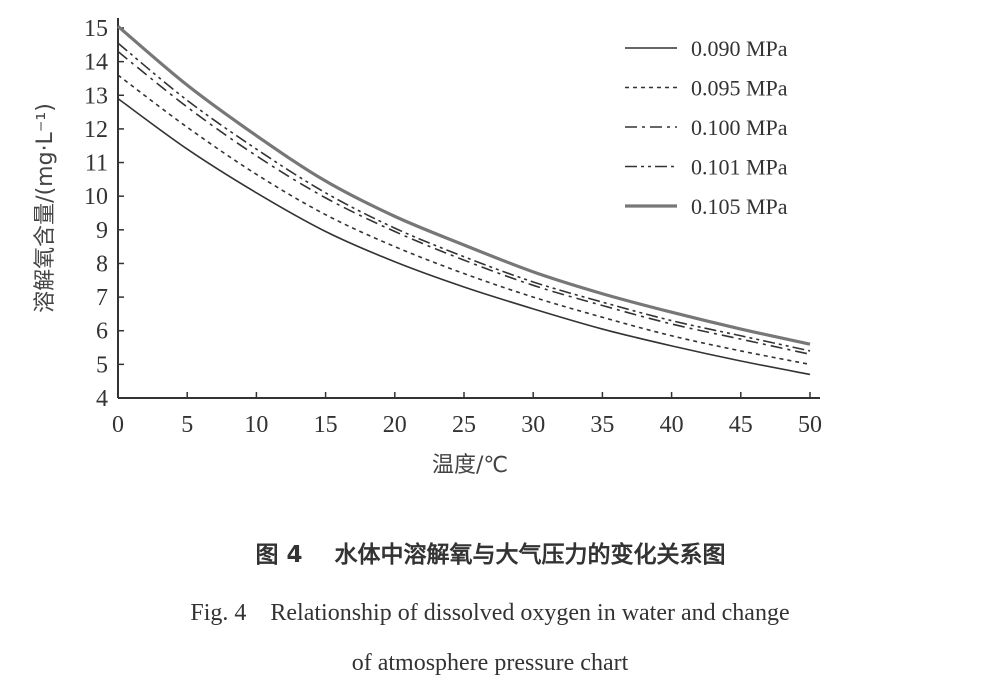 Image resolution: width=981 pixels, height=688 pixels. I want to click on y-tick-label: 10, so click(96, 197).